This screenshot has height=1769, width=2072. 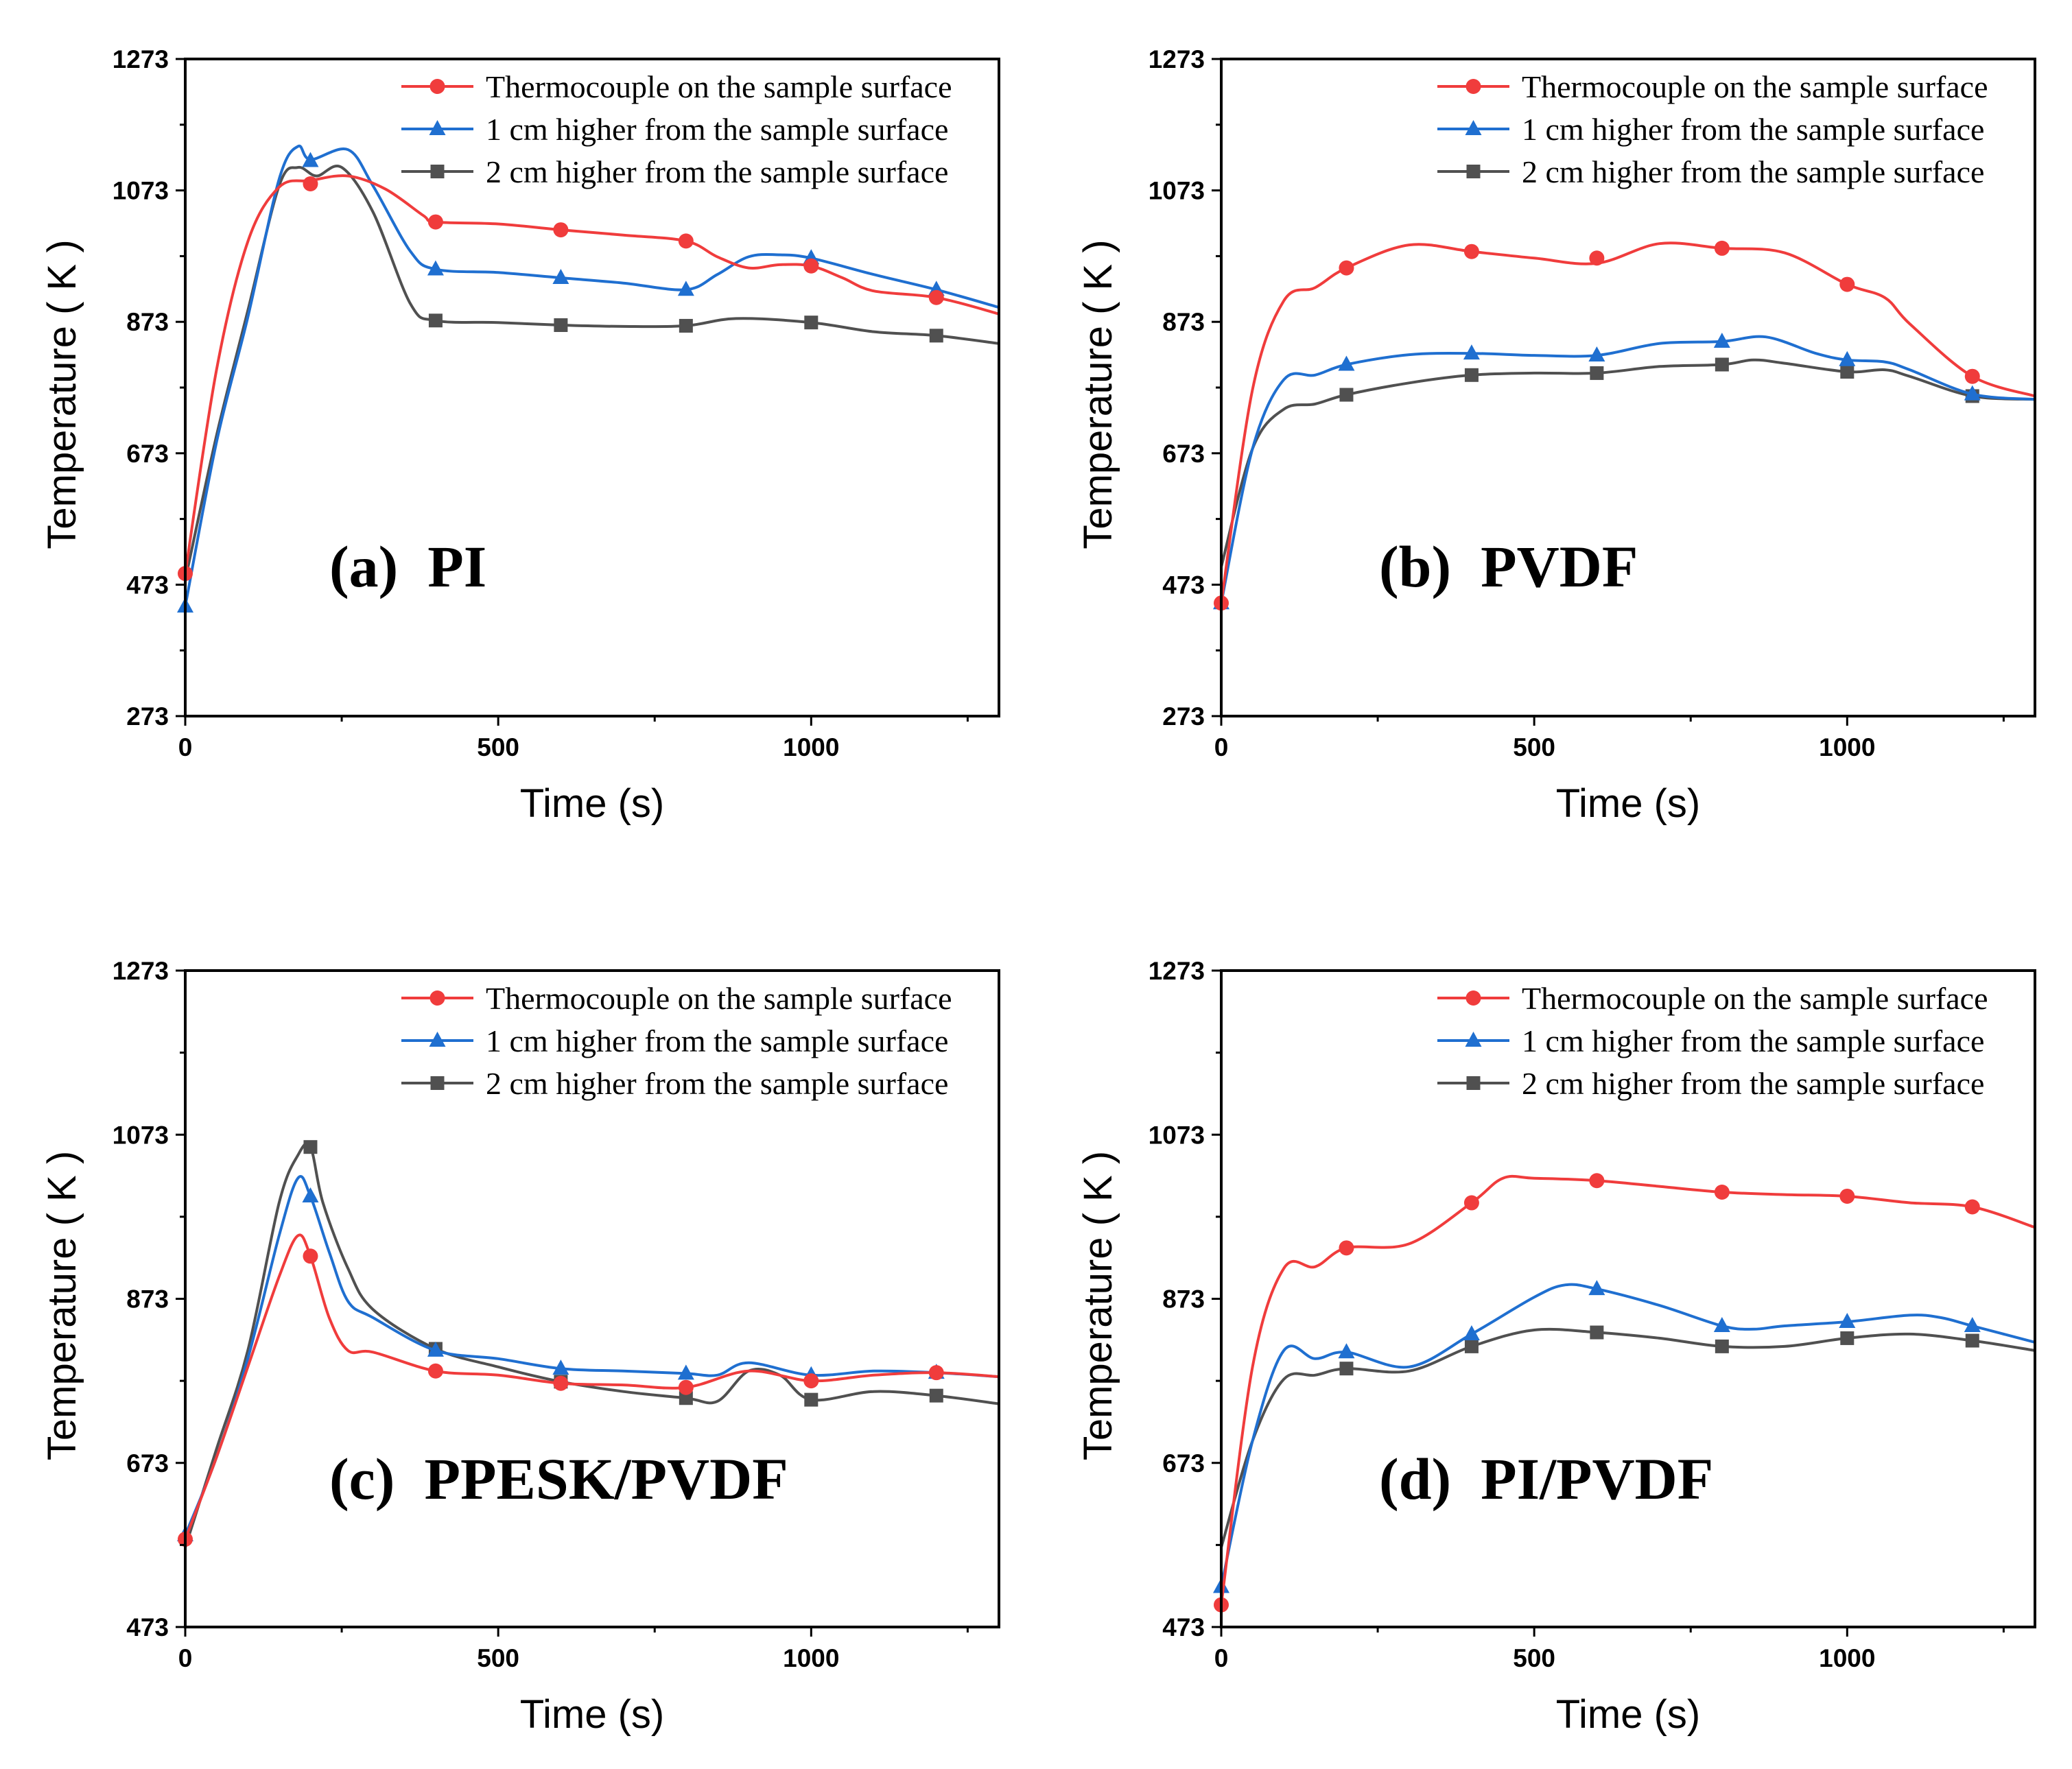 What do you see at coordinates (558, 1479) in the screenshot?
I see `panel-label: (c) PPESK/PVDF` at bounding box center [558, 1479].